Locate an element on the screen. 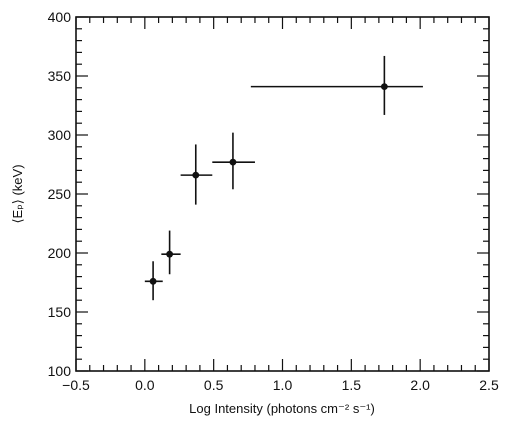  y-tick-label: 150 is located at coordinates (60, 312).